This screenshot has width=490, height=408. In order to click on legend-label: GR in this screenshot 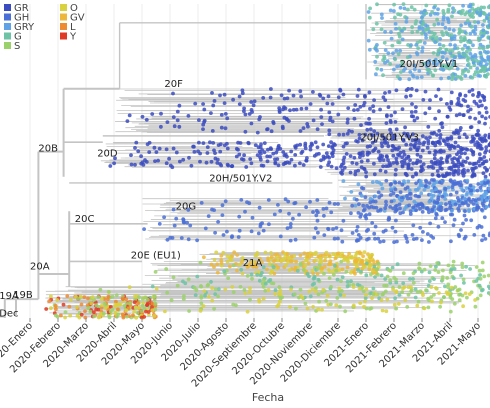, I will do `click(21, 8)`.